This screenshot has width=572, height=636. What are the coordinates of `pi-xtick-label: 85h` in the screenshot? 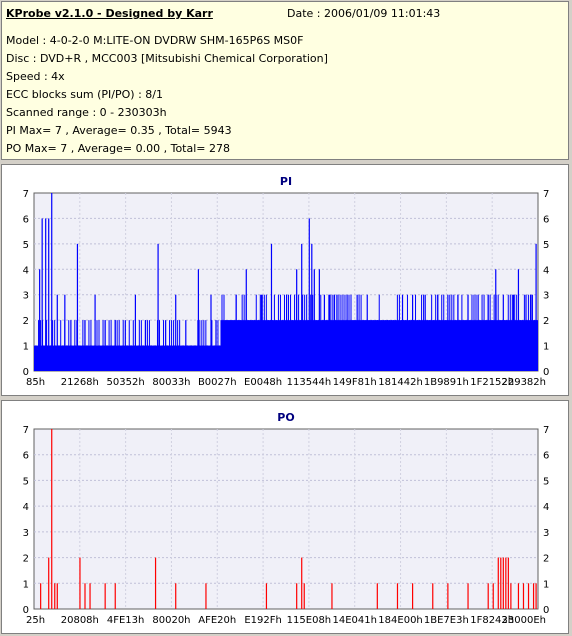 It's located at (35, 382).